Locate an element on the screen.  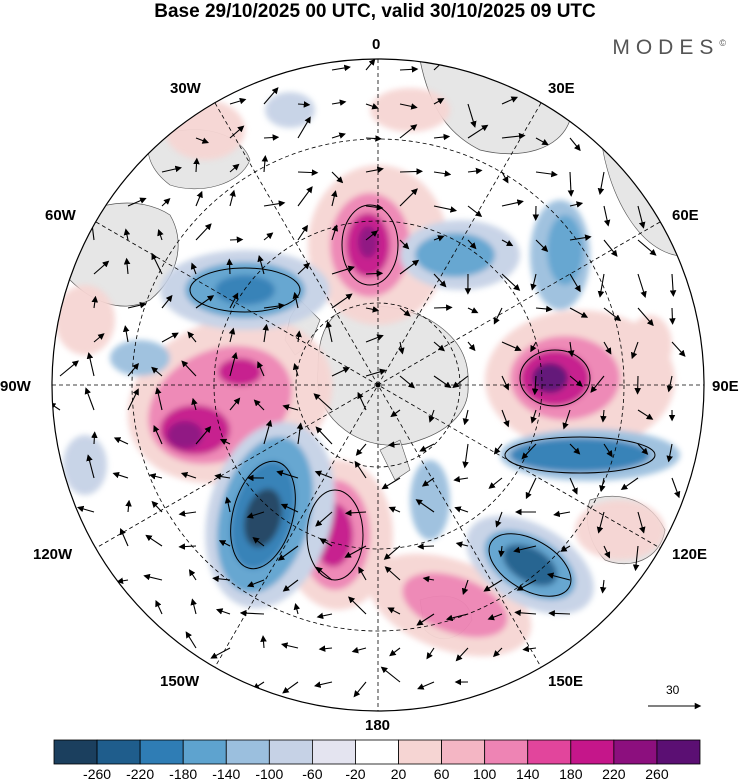
colorbar-tick-label: 20 is located at coordinates (398, 774).